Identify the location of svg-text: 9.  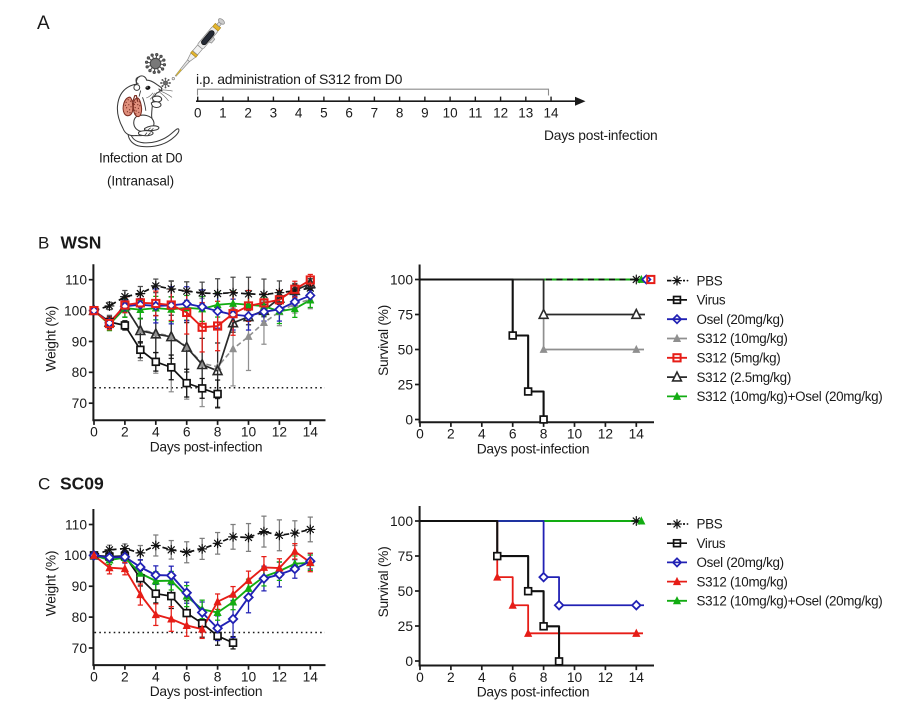
(425, 113).